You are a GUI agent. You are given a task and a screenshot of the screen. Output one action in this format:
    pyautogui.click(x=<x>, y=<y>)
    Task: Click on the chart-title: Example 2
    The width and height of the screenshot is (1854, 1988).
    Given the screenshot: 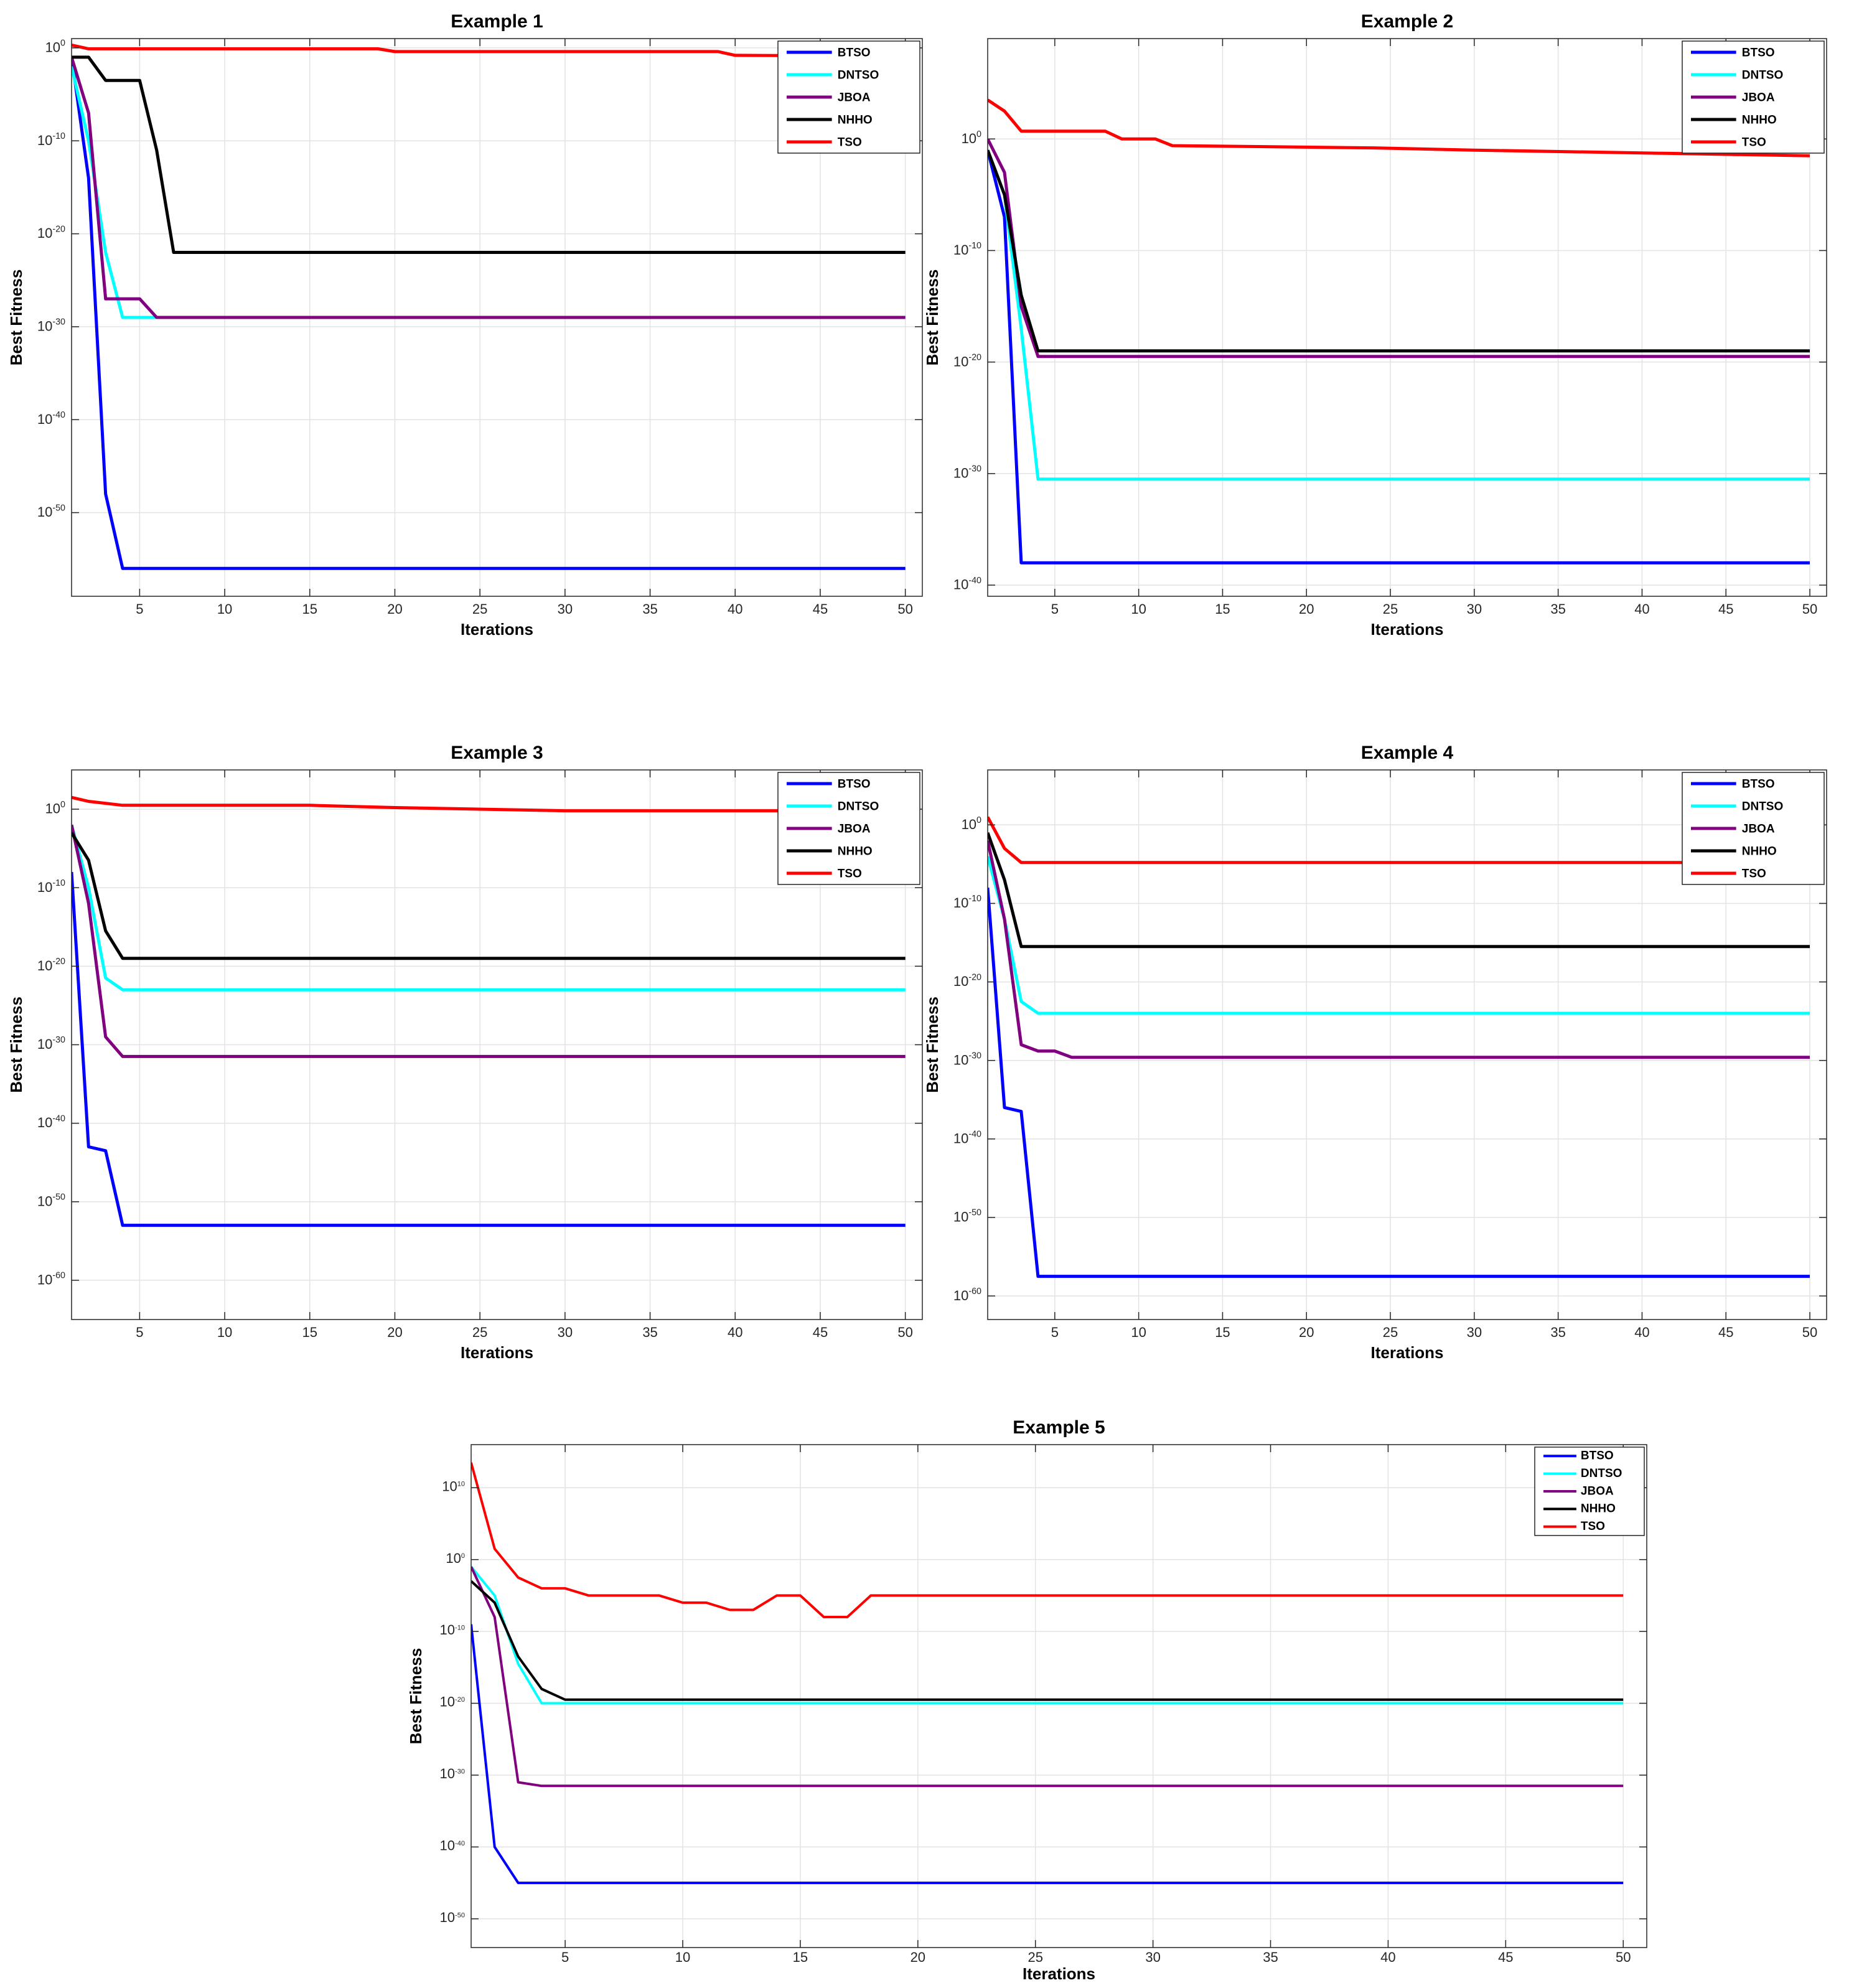 What is the action you would take?
    pyautogui.click(x=1407, y=21)
    